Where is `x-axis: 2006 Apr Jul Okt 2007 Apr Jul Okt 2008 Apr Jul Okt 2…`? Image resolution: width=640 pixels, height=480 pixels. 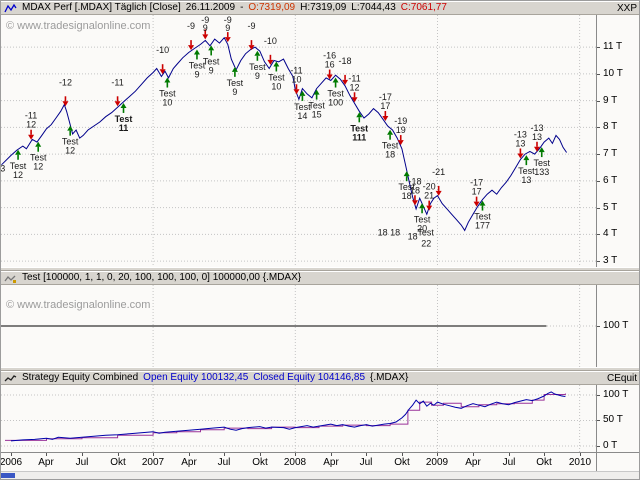
x-axis: 2006 Apr Jul Okt 2007 Apr Jul Okt 2008 Apr Jul Okt 2… is located at coordinates (298, 462).